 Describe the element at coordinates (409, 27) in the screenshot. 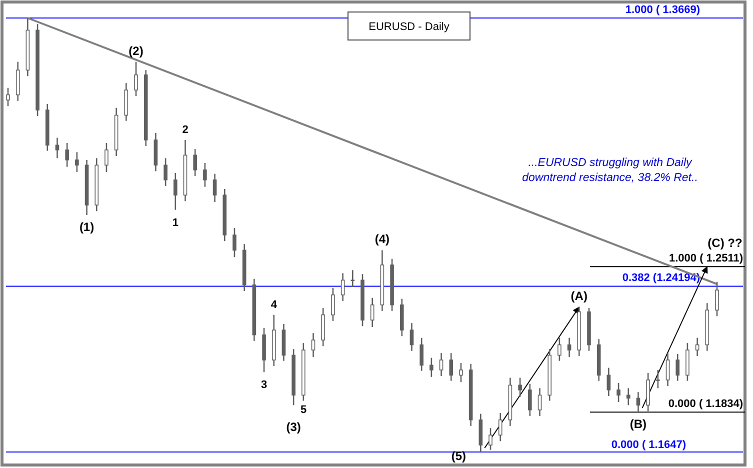

I see `chart-title: EURUSD - Daily` at that location.